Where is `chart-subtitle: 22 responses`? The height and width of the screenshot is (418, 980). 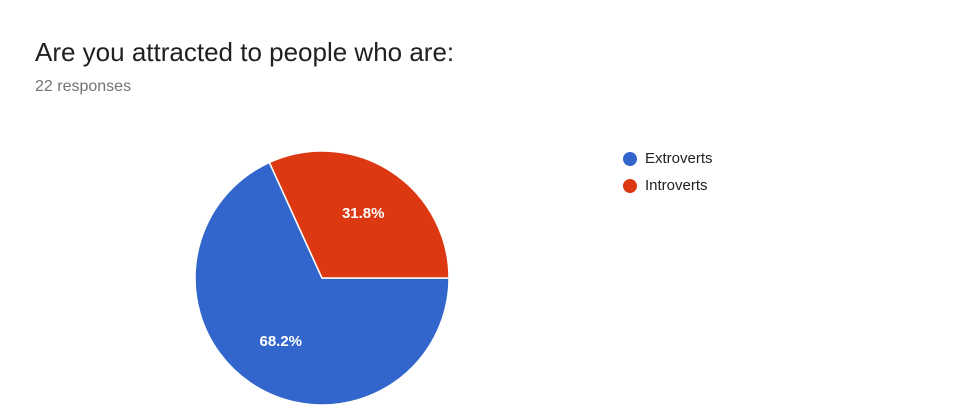
chart-subtitle: 22 responses is located at coordinates (83, 86).